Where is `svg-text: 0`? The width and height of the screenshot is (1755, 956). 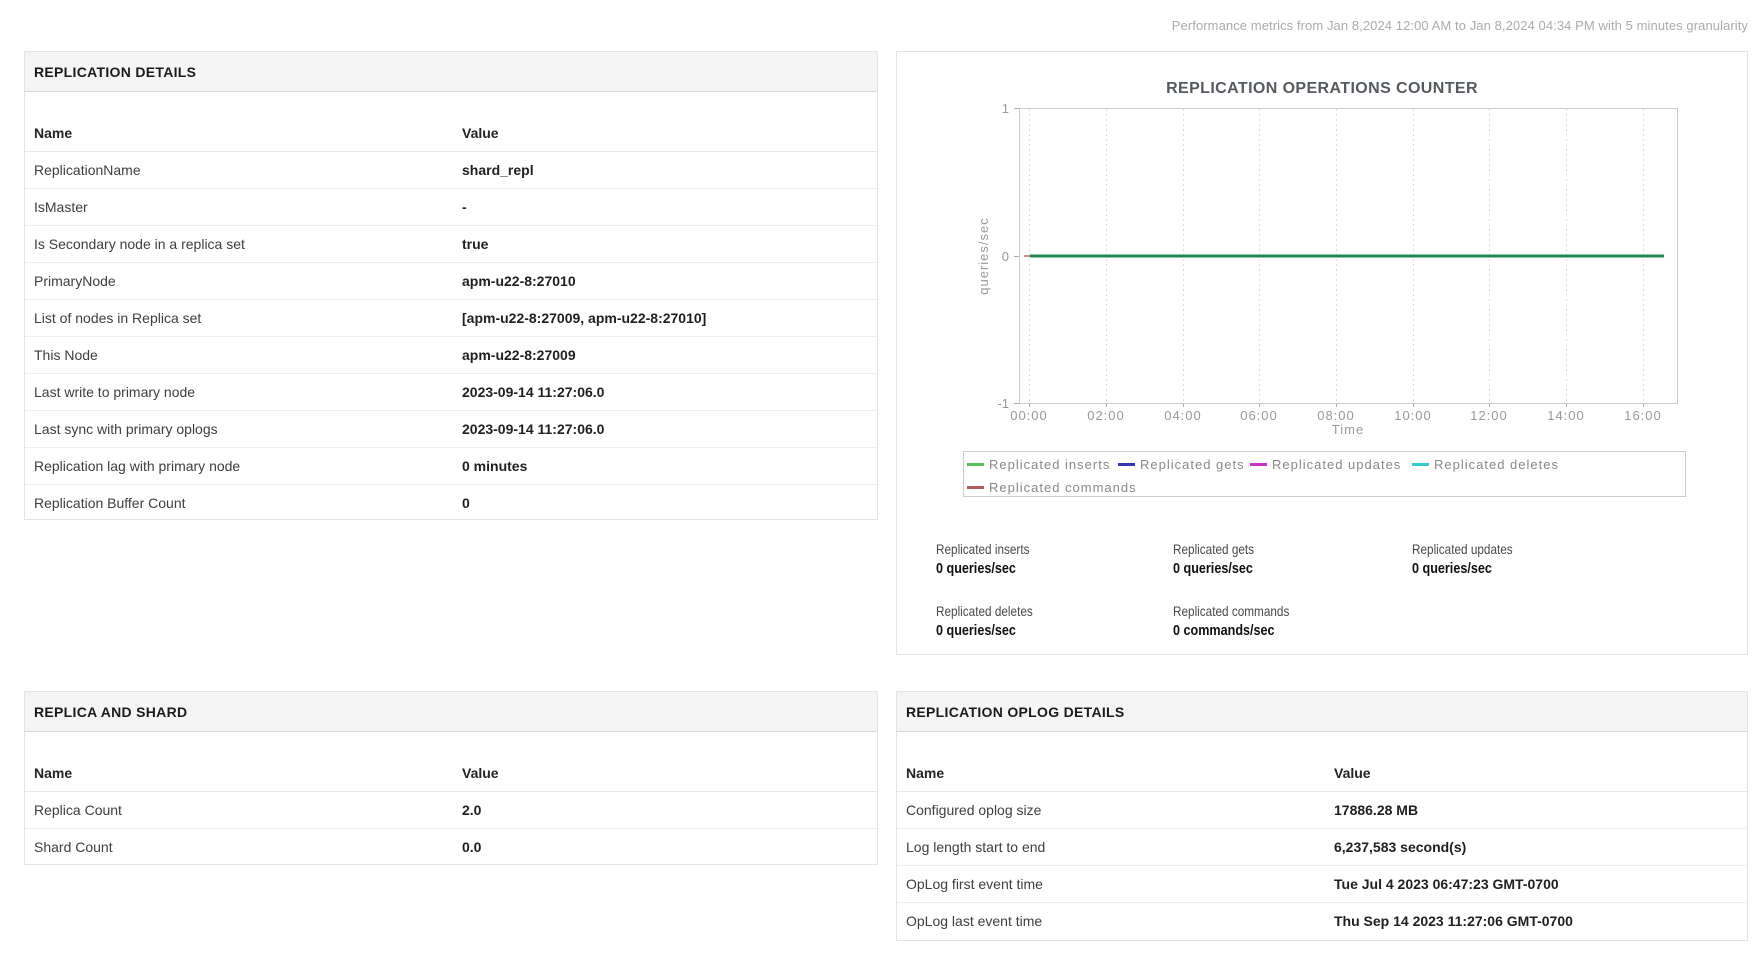 svg-text: 0 is located at coordinates (1005, 256).